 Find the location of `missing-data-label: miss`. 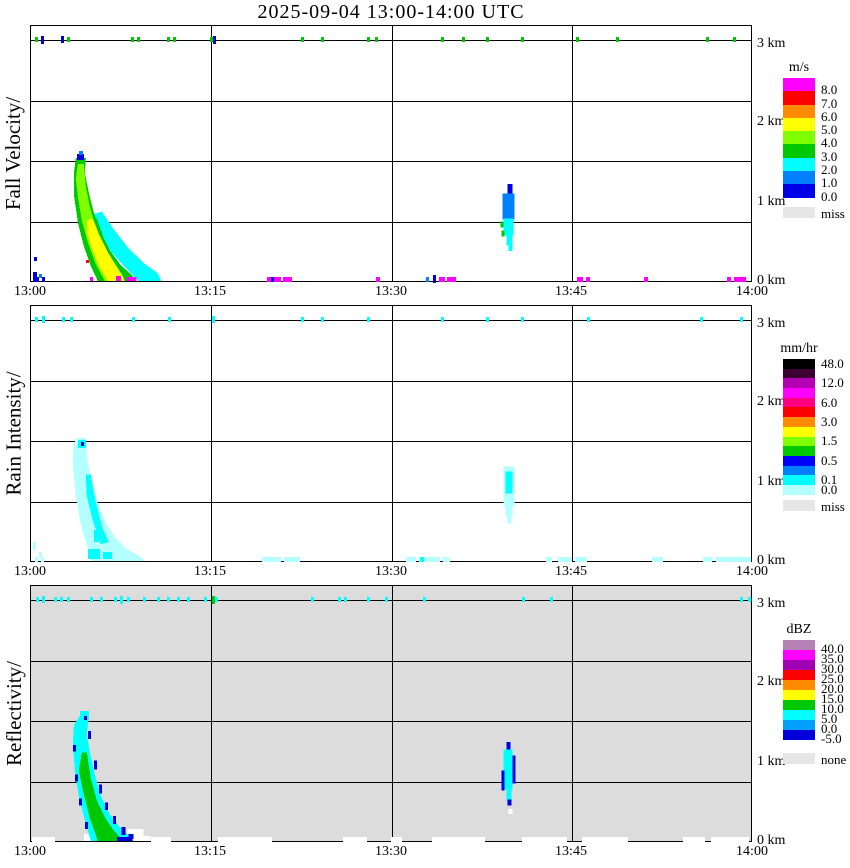

missing-data-label: miss is located at coordinates (833, 506).